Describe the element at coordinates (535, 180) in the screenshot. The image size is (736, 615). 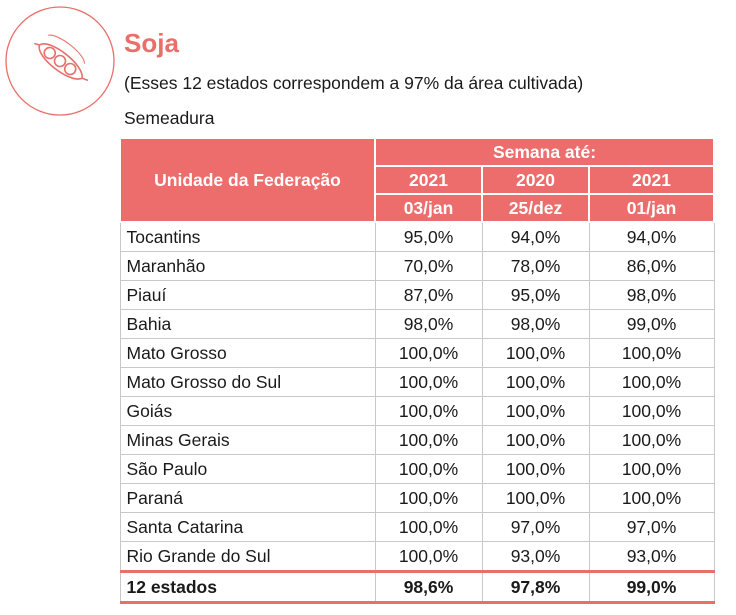
I see `year-header: 2020` at that location.